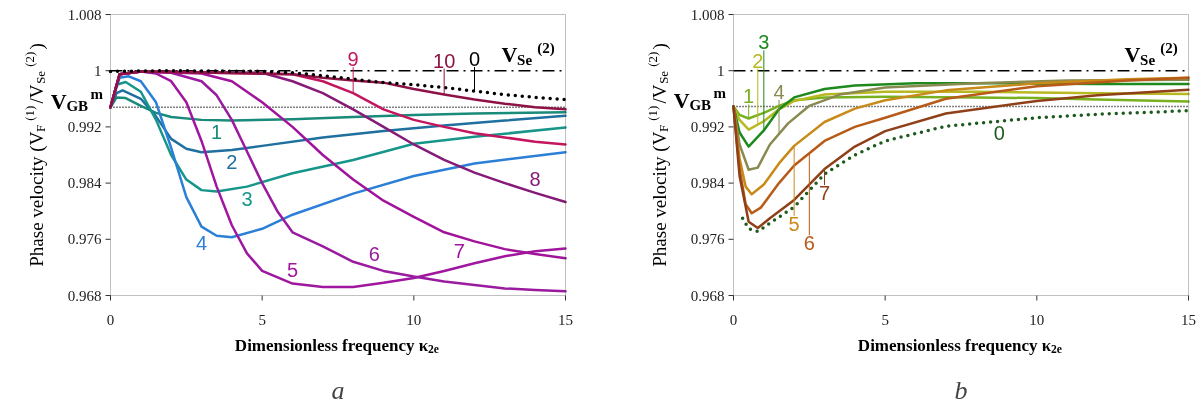 The width and height of the screenshot is (1201, 410). I want to click on annotation: 2, so click(232, 162).